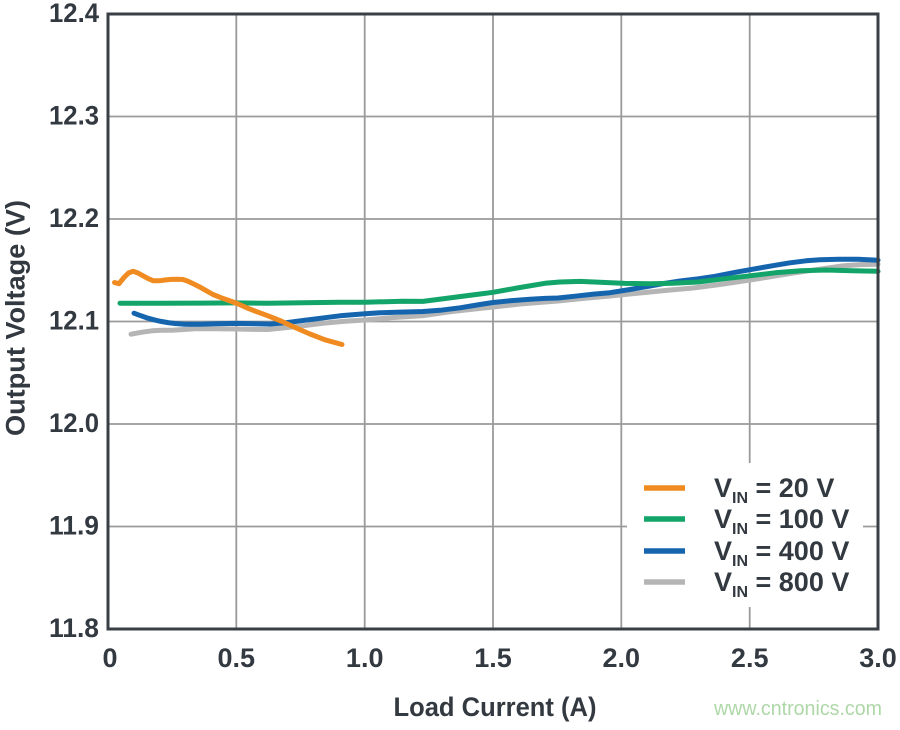  What do you see at coordinates (493, 658) in the screenshot?
I see `svg-text: 1.5` at bounding box center [493, 658].